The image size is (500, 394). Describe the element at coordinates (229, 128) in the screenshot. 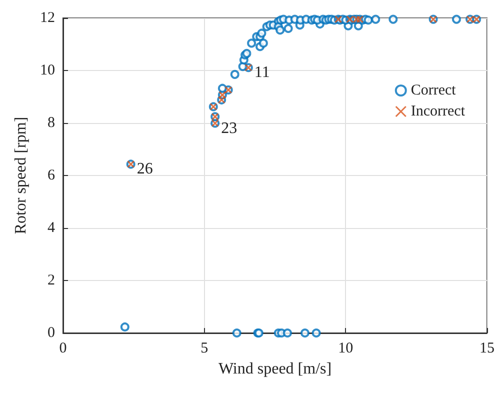

I see `annotation: 23` at that location.